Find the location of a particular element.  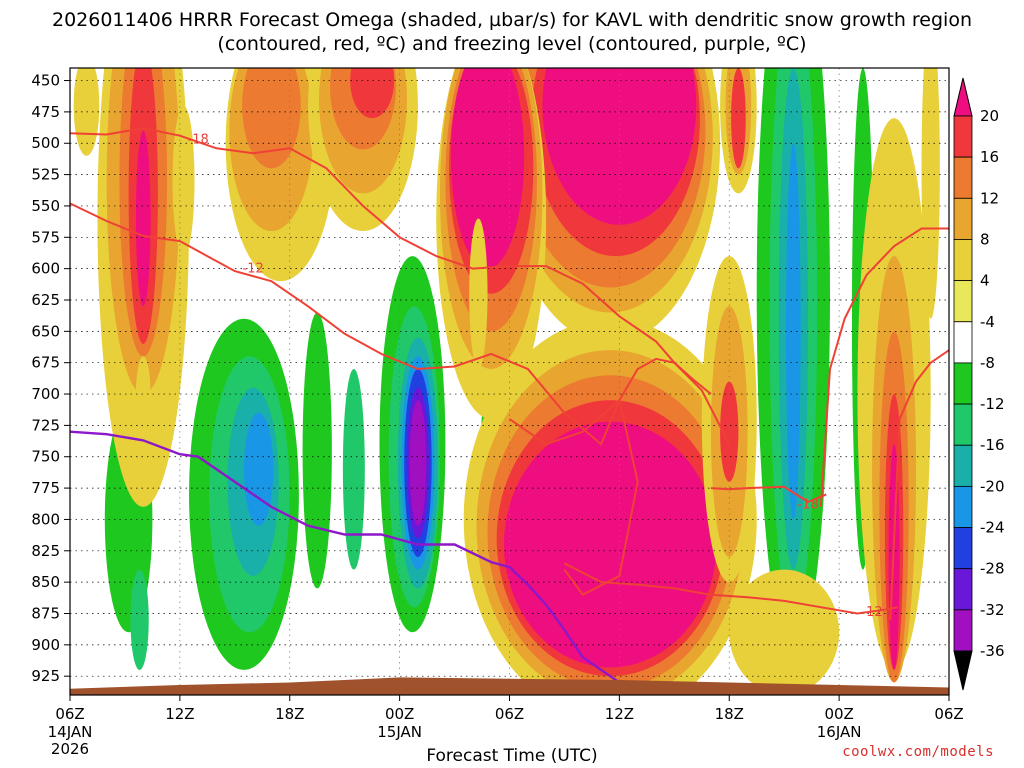

contour-label-3: -12 is located at coordinates (871, 612).